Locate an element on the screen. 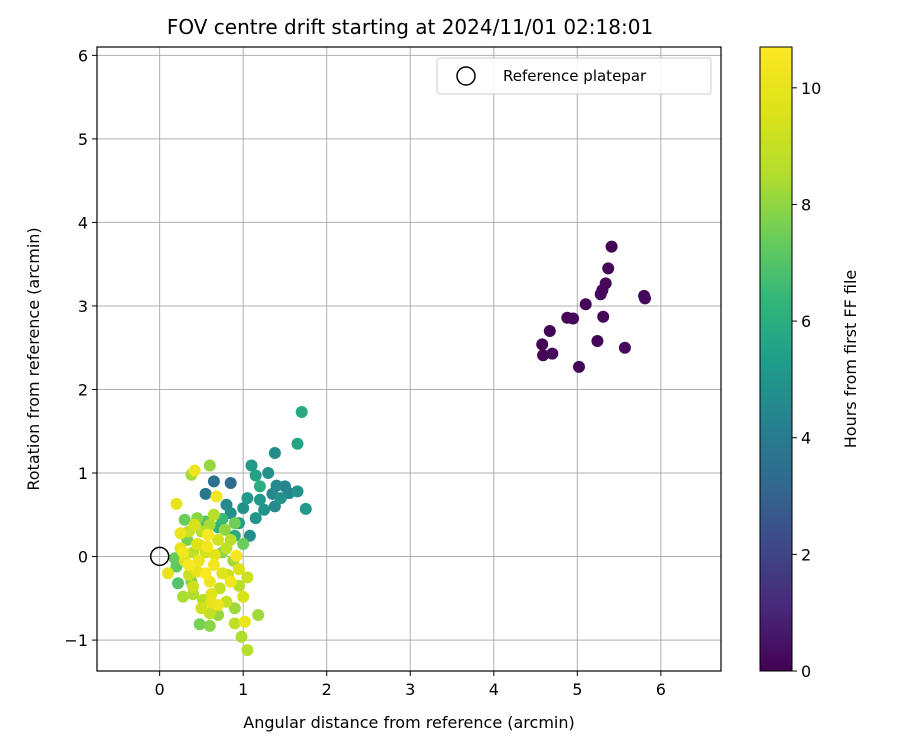 The height and width of the screenshot is (750, 900). colorbar-label: Hours from first FF file is located at coordinates (850, 359).